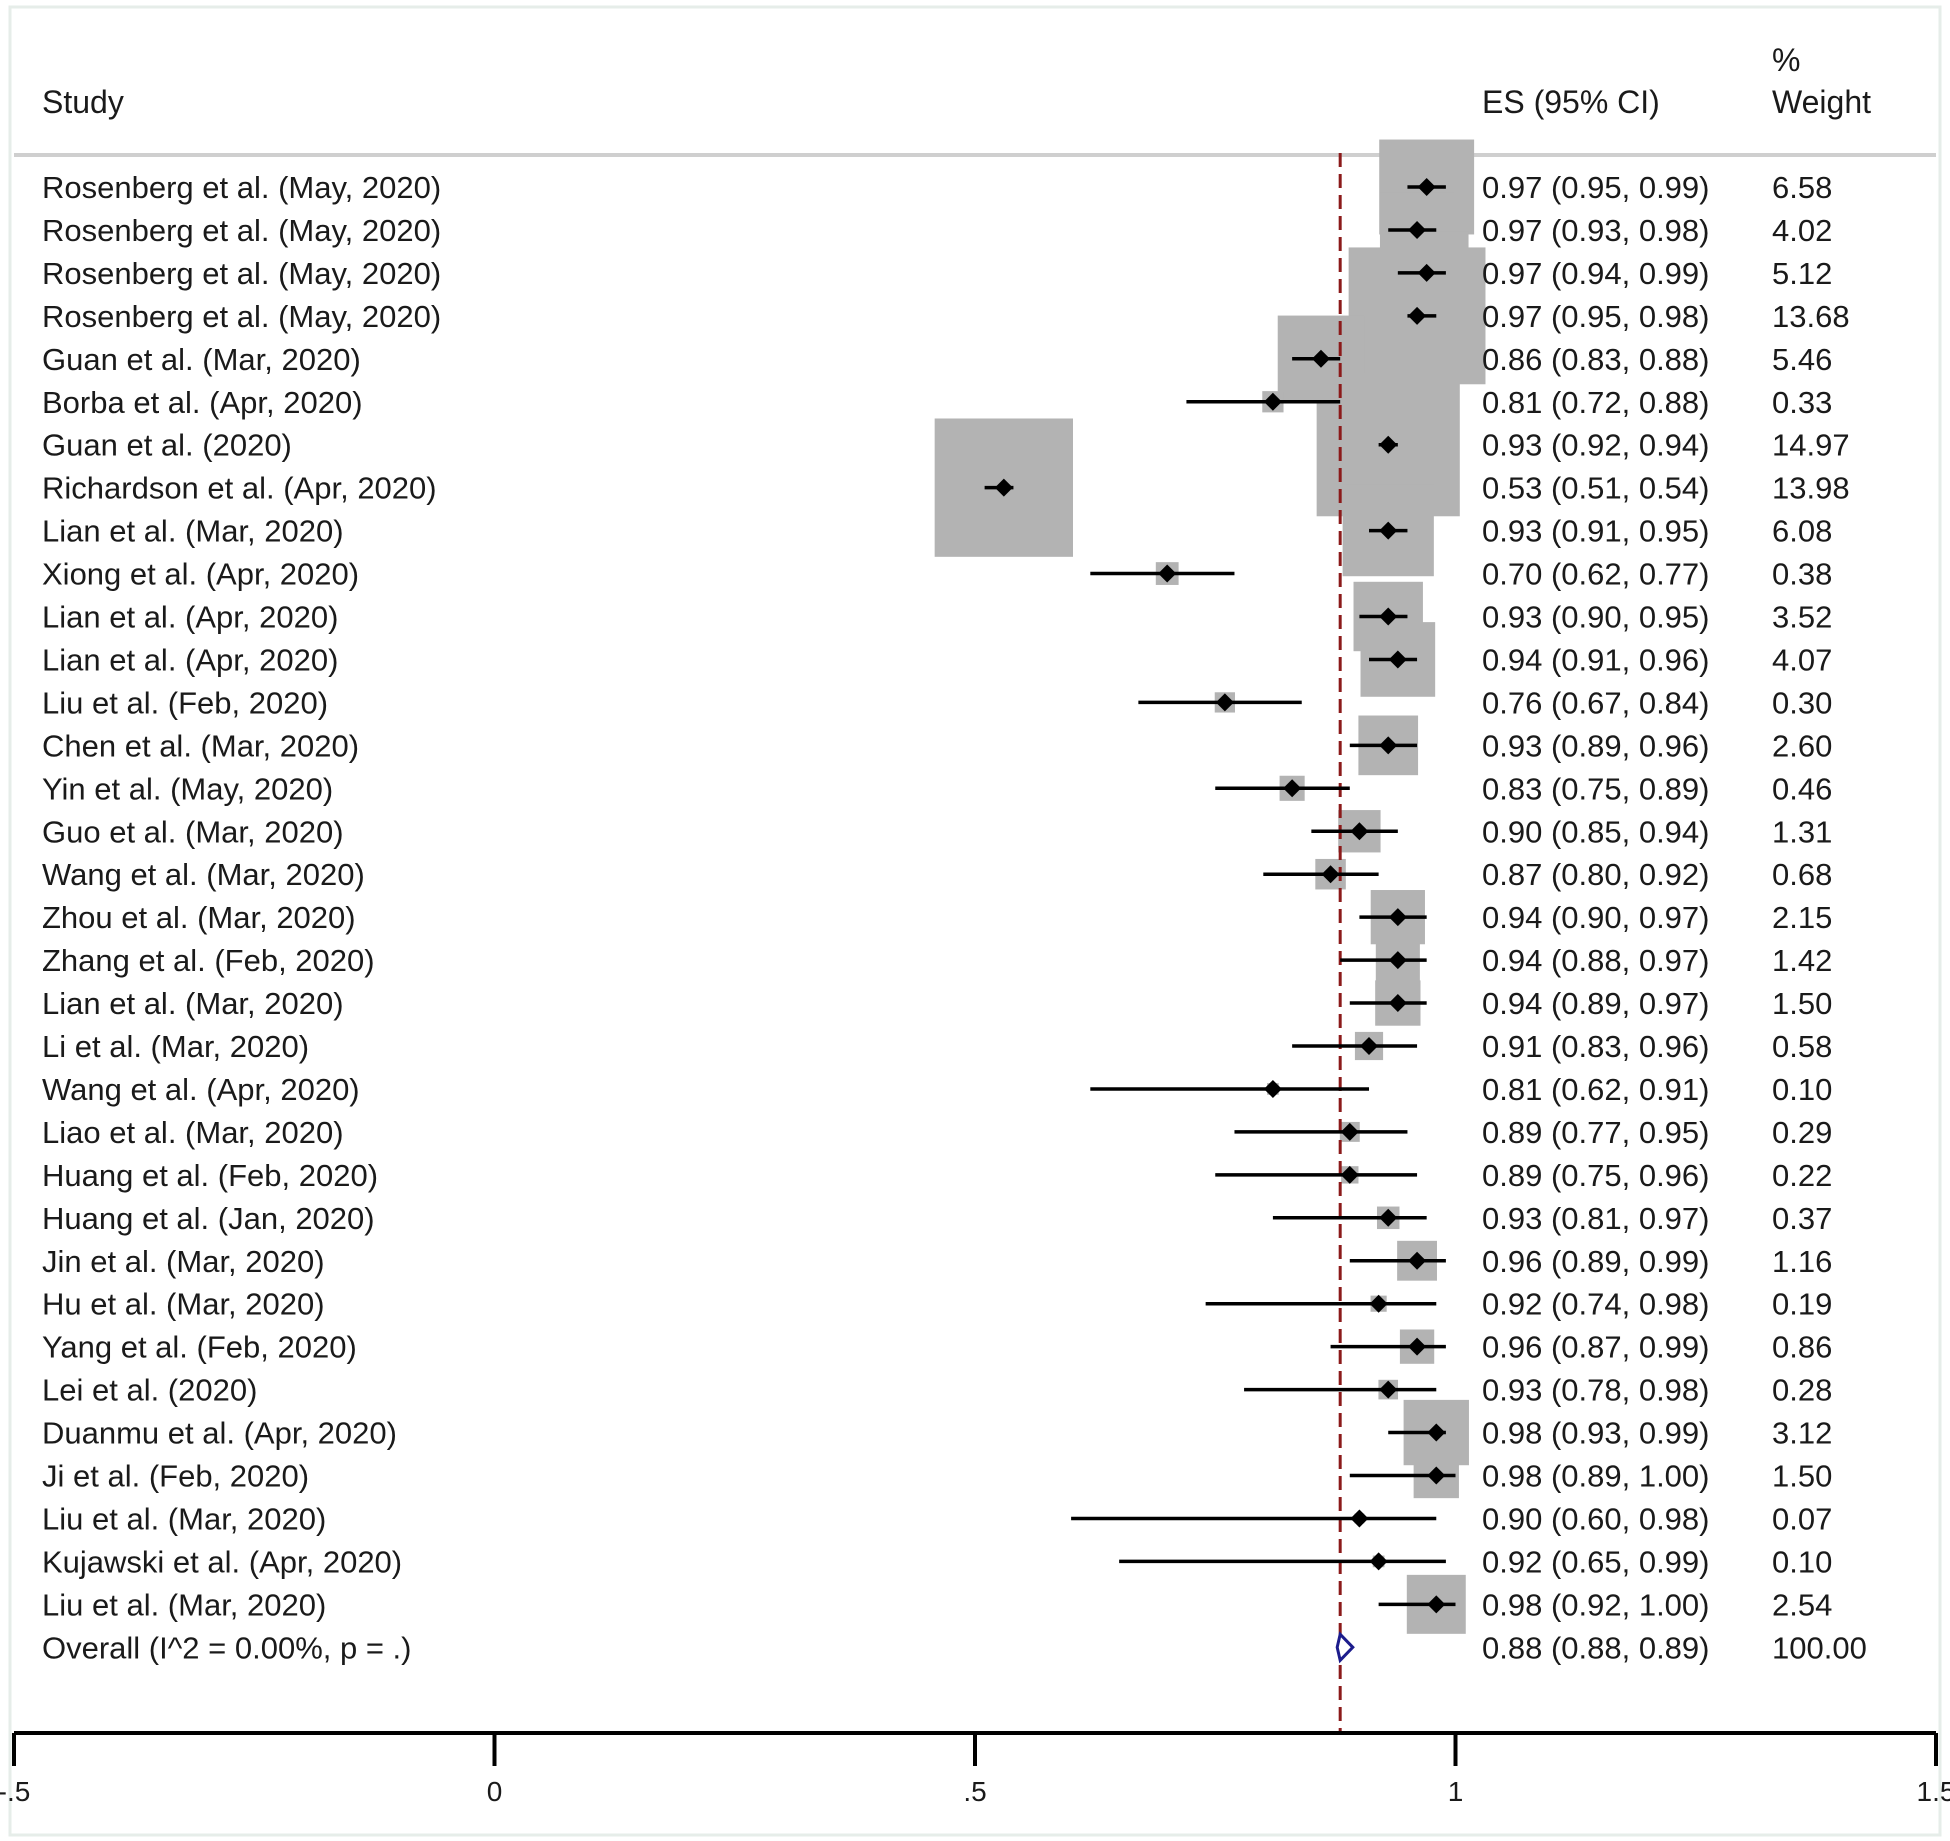  I want to click on x-axis: -.5 0 .5 1 1.5, so click(975, 1769).